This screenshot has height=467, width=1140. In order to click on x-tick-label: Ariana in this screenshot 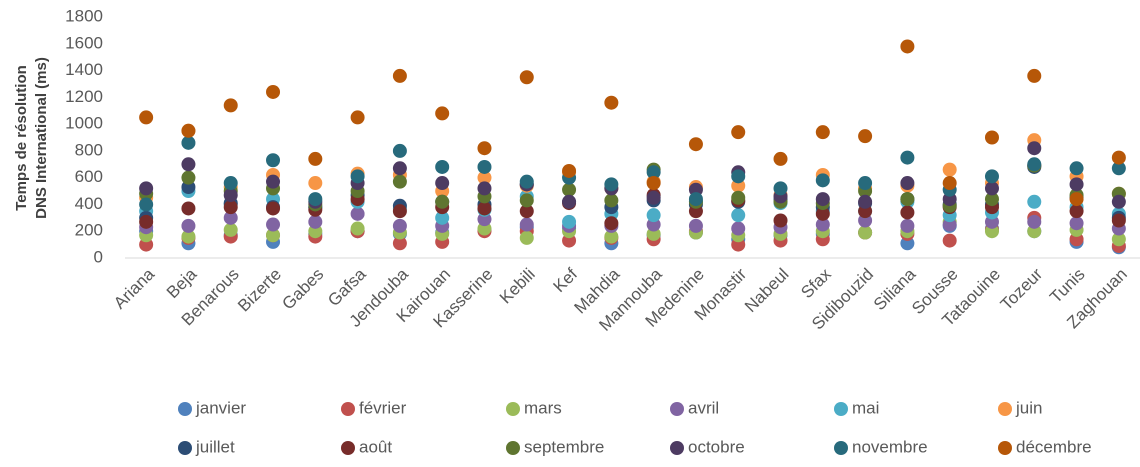, I will do `click(134, 288)`.